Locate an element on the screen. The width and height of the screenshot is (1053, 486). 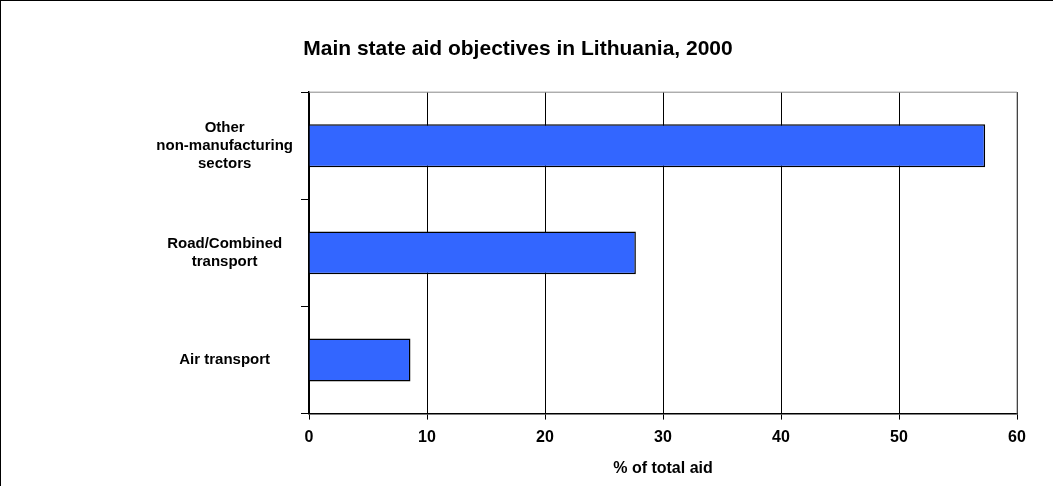
chart-title: Main state aid objectives in Lithuania, 2000 is located at coordinates (518, 48).